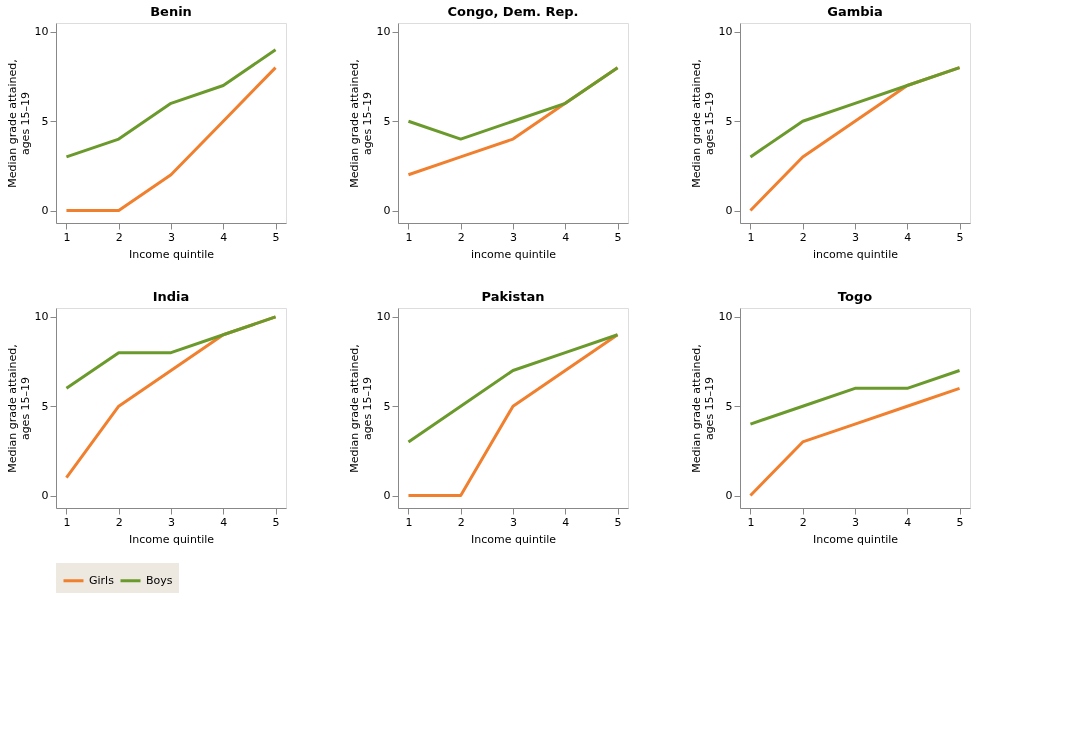 Image resolution: width=1083 pixels, height=751 pixels. Describe the element at coordinates (159, 580) in the screenshot. I see `legend-label: Boys` at that location.